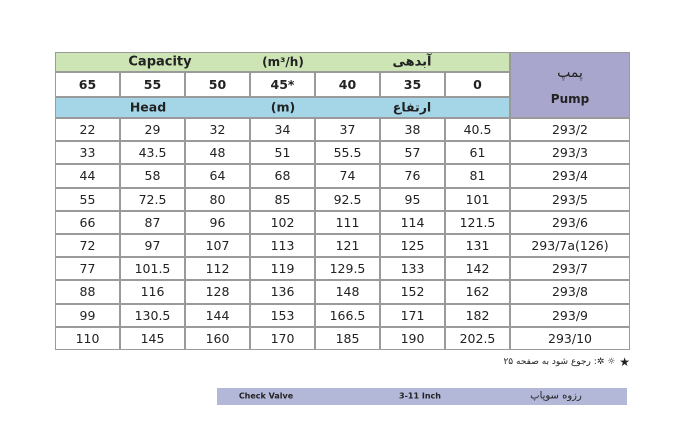  I want to click on note: ☼ ✲: رجوع شود به صفحه ۲۵ ★, so click(535, 362).